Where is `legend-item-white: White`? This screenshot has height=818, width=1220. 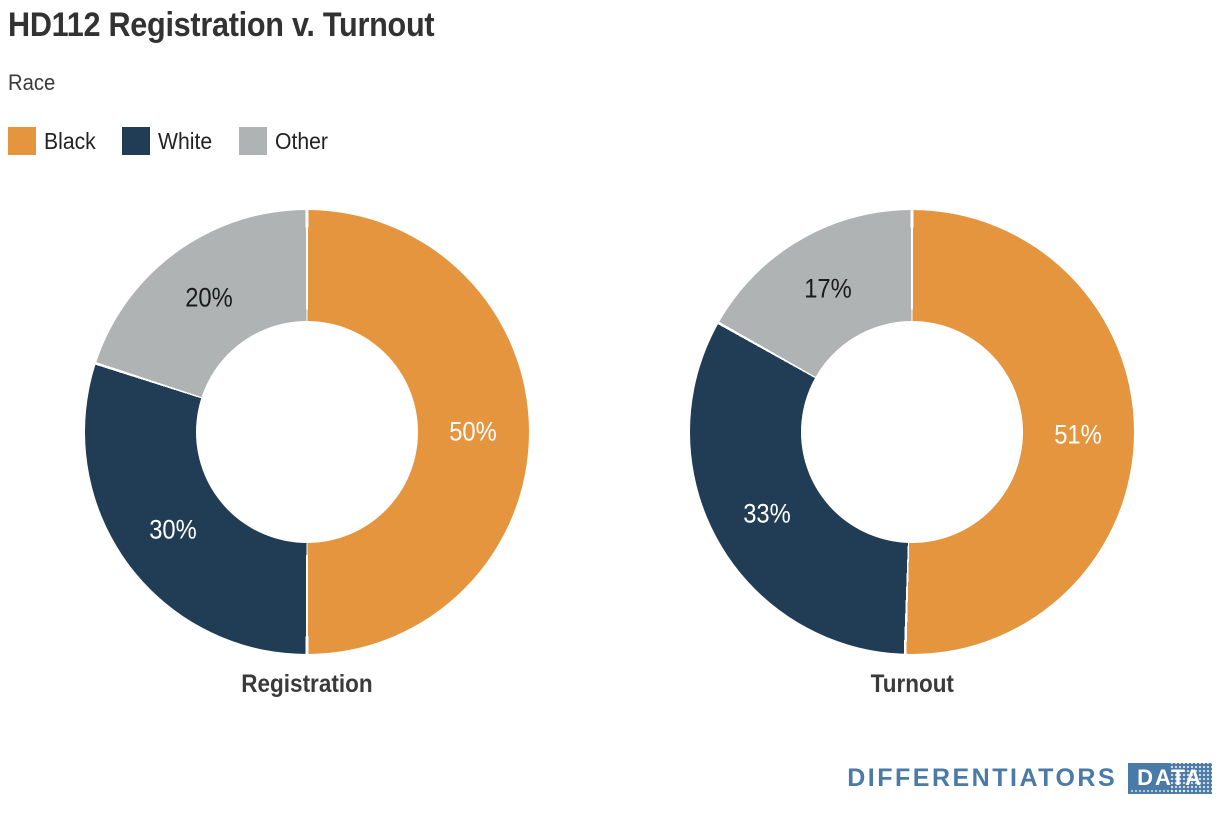 legend-item-white: White is located at coordinates (169, 141).